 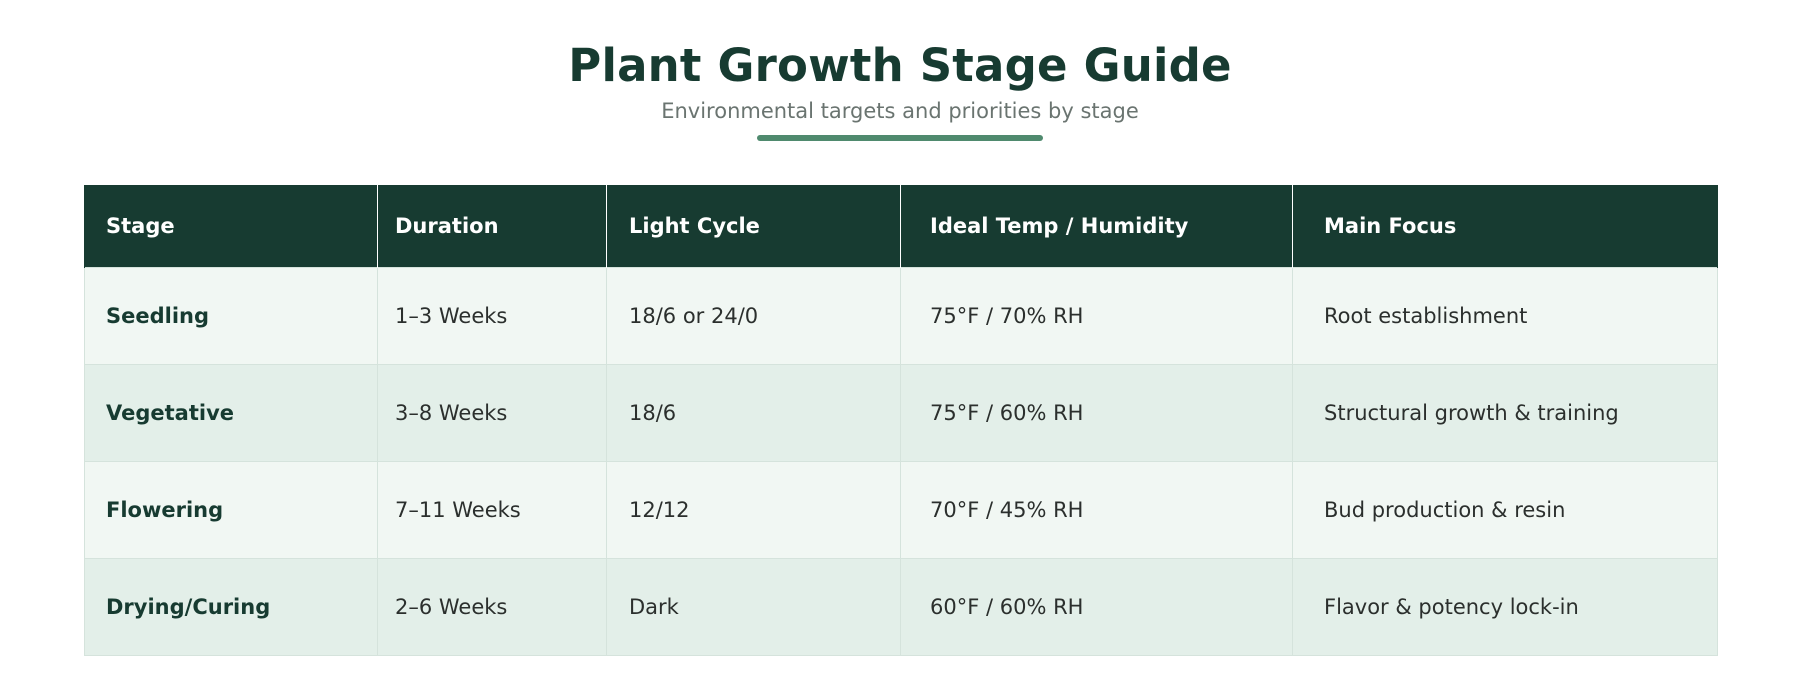 I want to click on cell-light-cycle: Dark, so click(x=753, y=606).